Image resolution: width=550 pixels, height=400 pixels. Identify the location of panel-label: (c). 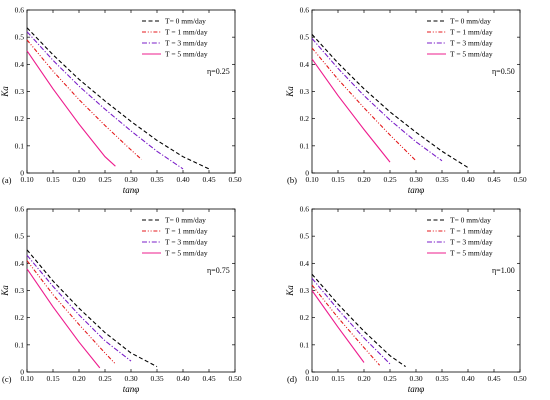
(7, 379).